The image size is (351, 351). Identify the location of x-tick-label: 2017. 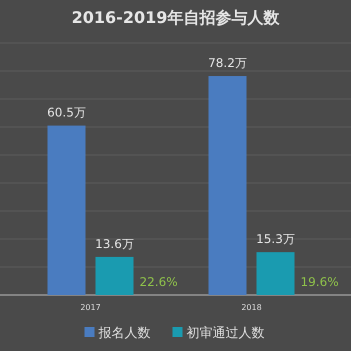
(90, 307).